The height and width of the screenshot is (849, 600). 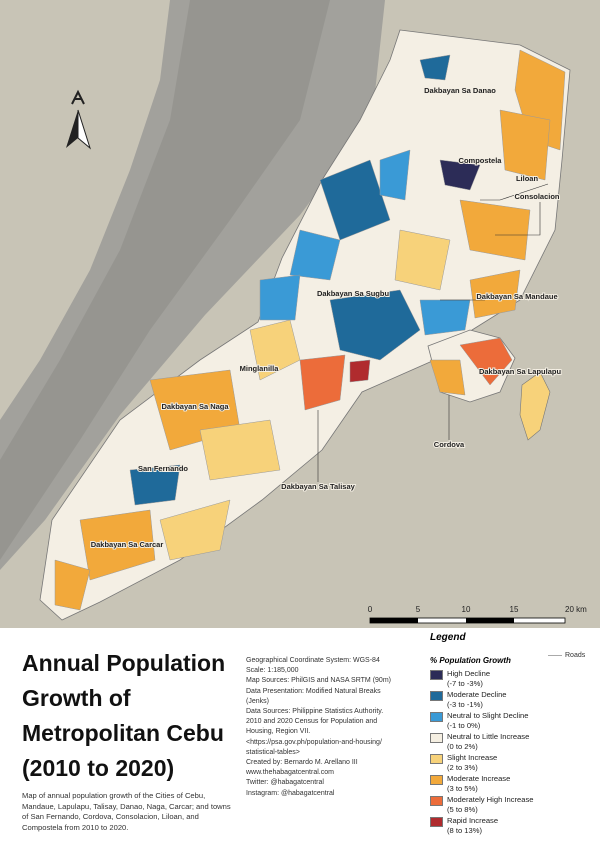 I want to click on legend-range: (-7 to -3%), so click(x=465, y=683).